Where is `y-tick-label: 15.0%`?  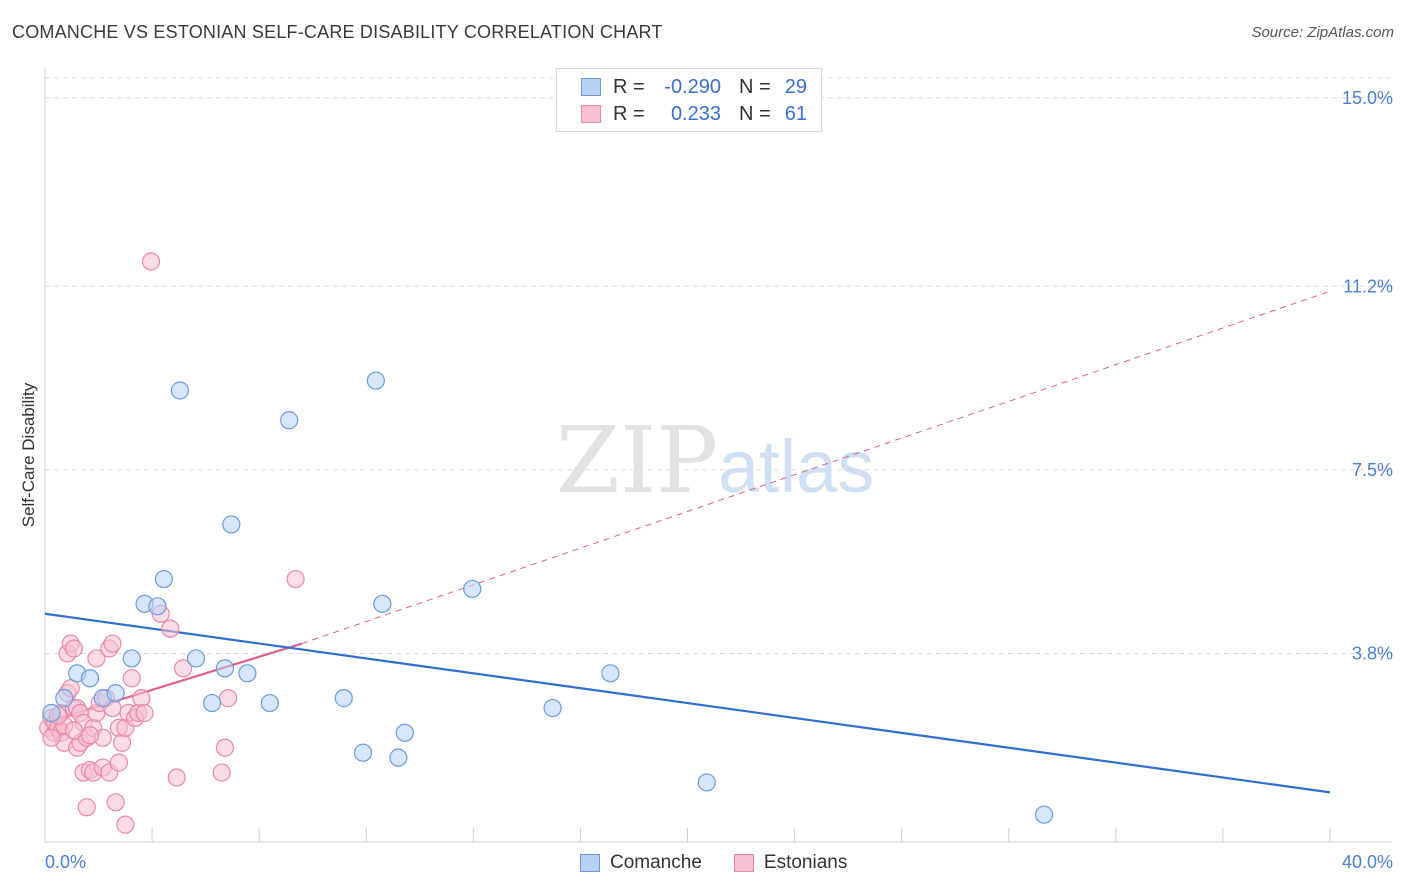
y-tick-label: 15.0% is located at coordinates (1367, 98).